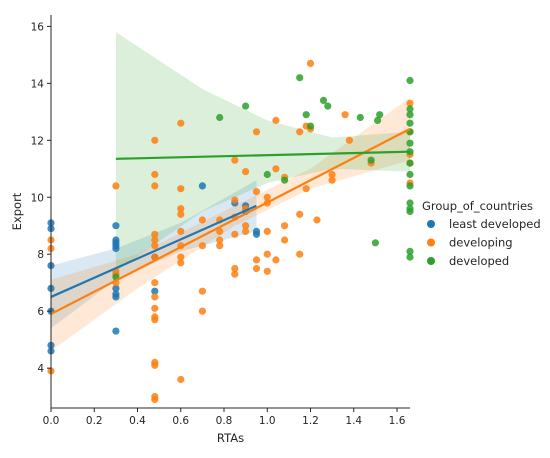 This screenshot has height=458, width=550. What do you see at coordinates (431, 224) in the screenshot?
I see `legend-marker-least-developed` at bounding box center [431, 224].